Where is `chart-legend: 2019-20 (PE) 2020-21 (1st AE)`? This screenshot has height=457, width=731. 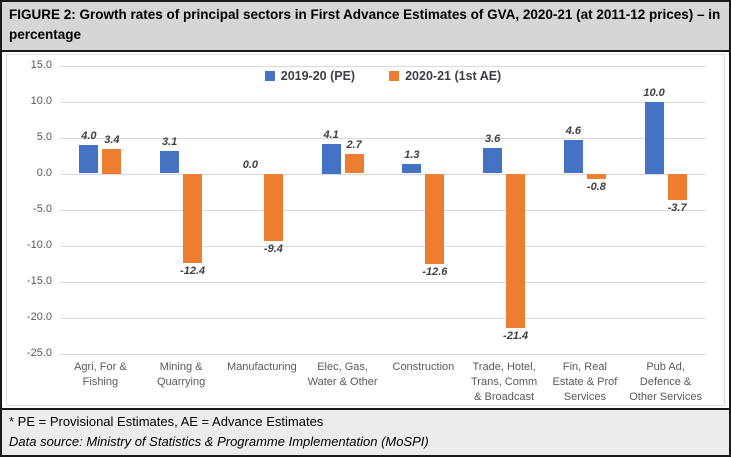
chart-legend: 2019-20 (PE) 2020-21 (1st AE) is located at coordinates (383, 76).